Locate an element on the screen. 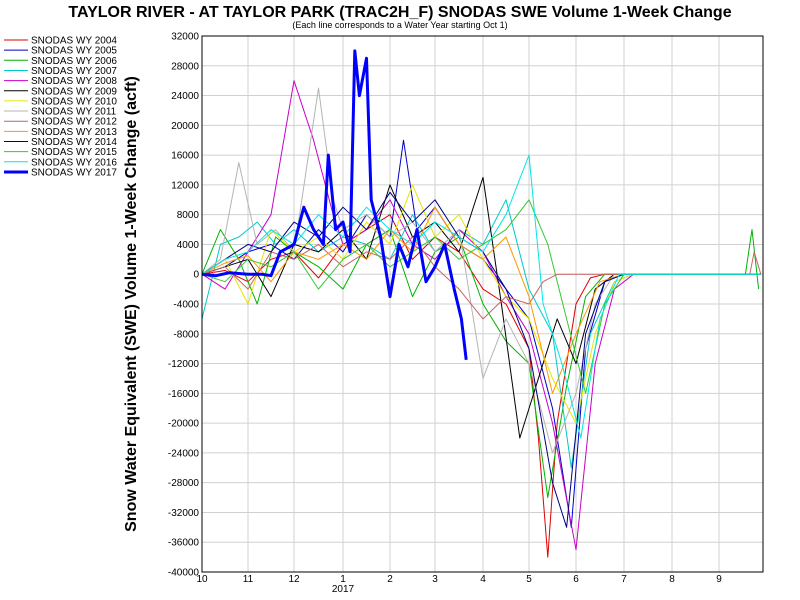  y-tick-label: 24000 is located at coordinates (185, 96).